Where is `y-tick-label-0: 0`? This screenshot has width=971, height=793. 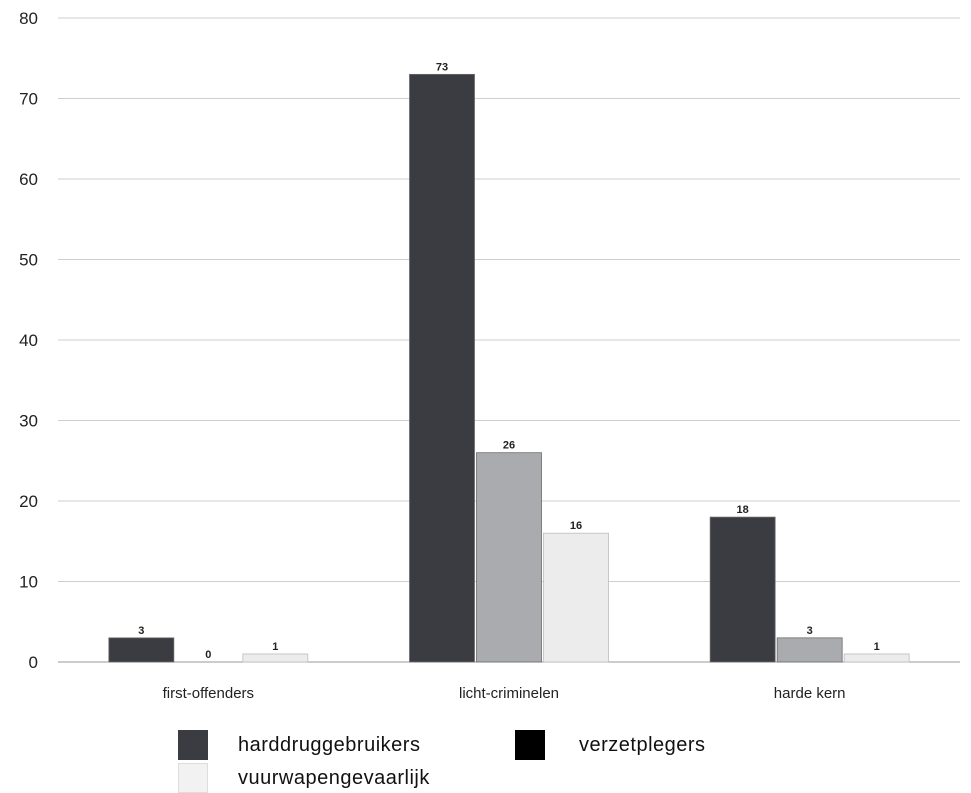
y-tick-label-0: 0 is located at coordinates (33, 662).